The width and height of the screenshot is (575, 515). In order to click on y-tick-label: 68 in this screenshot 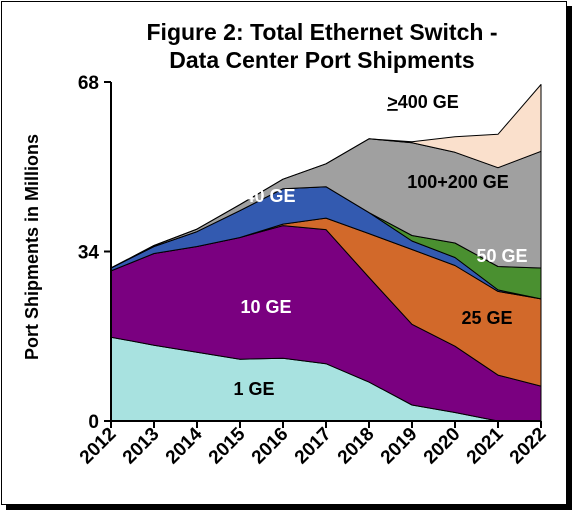, I will do `click(88, 83)`.